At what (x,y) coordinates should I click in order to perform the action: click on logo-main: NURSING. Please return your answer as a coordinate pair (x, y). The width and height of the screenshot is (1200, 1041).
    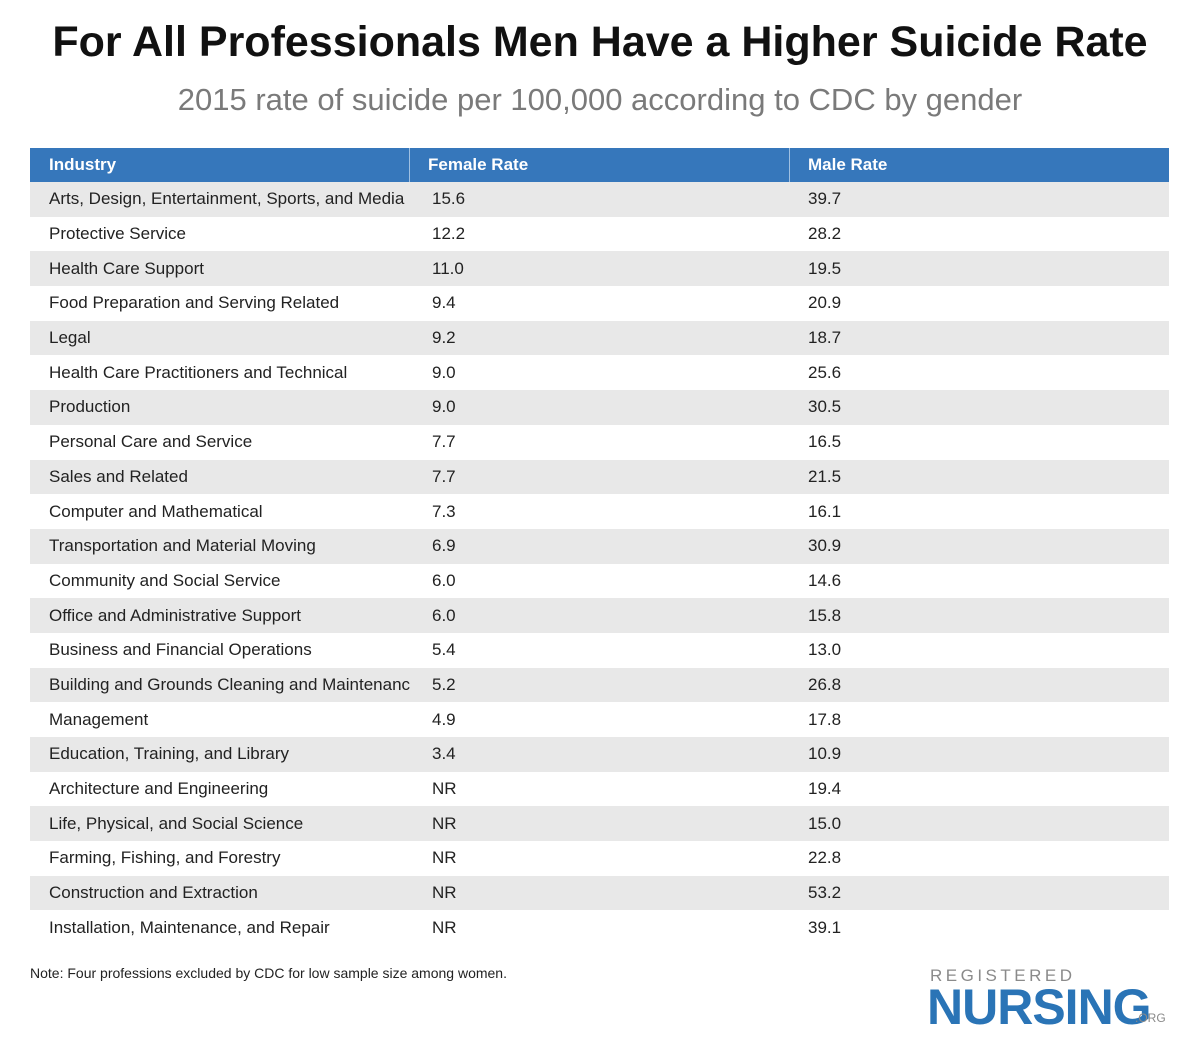
    Looking at the image, I should click on (1039, 1007).